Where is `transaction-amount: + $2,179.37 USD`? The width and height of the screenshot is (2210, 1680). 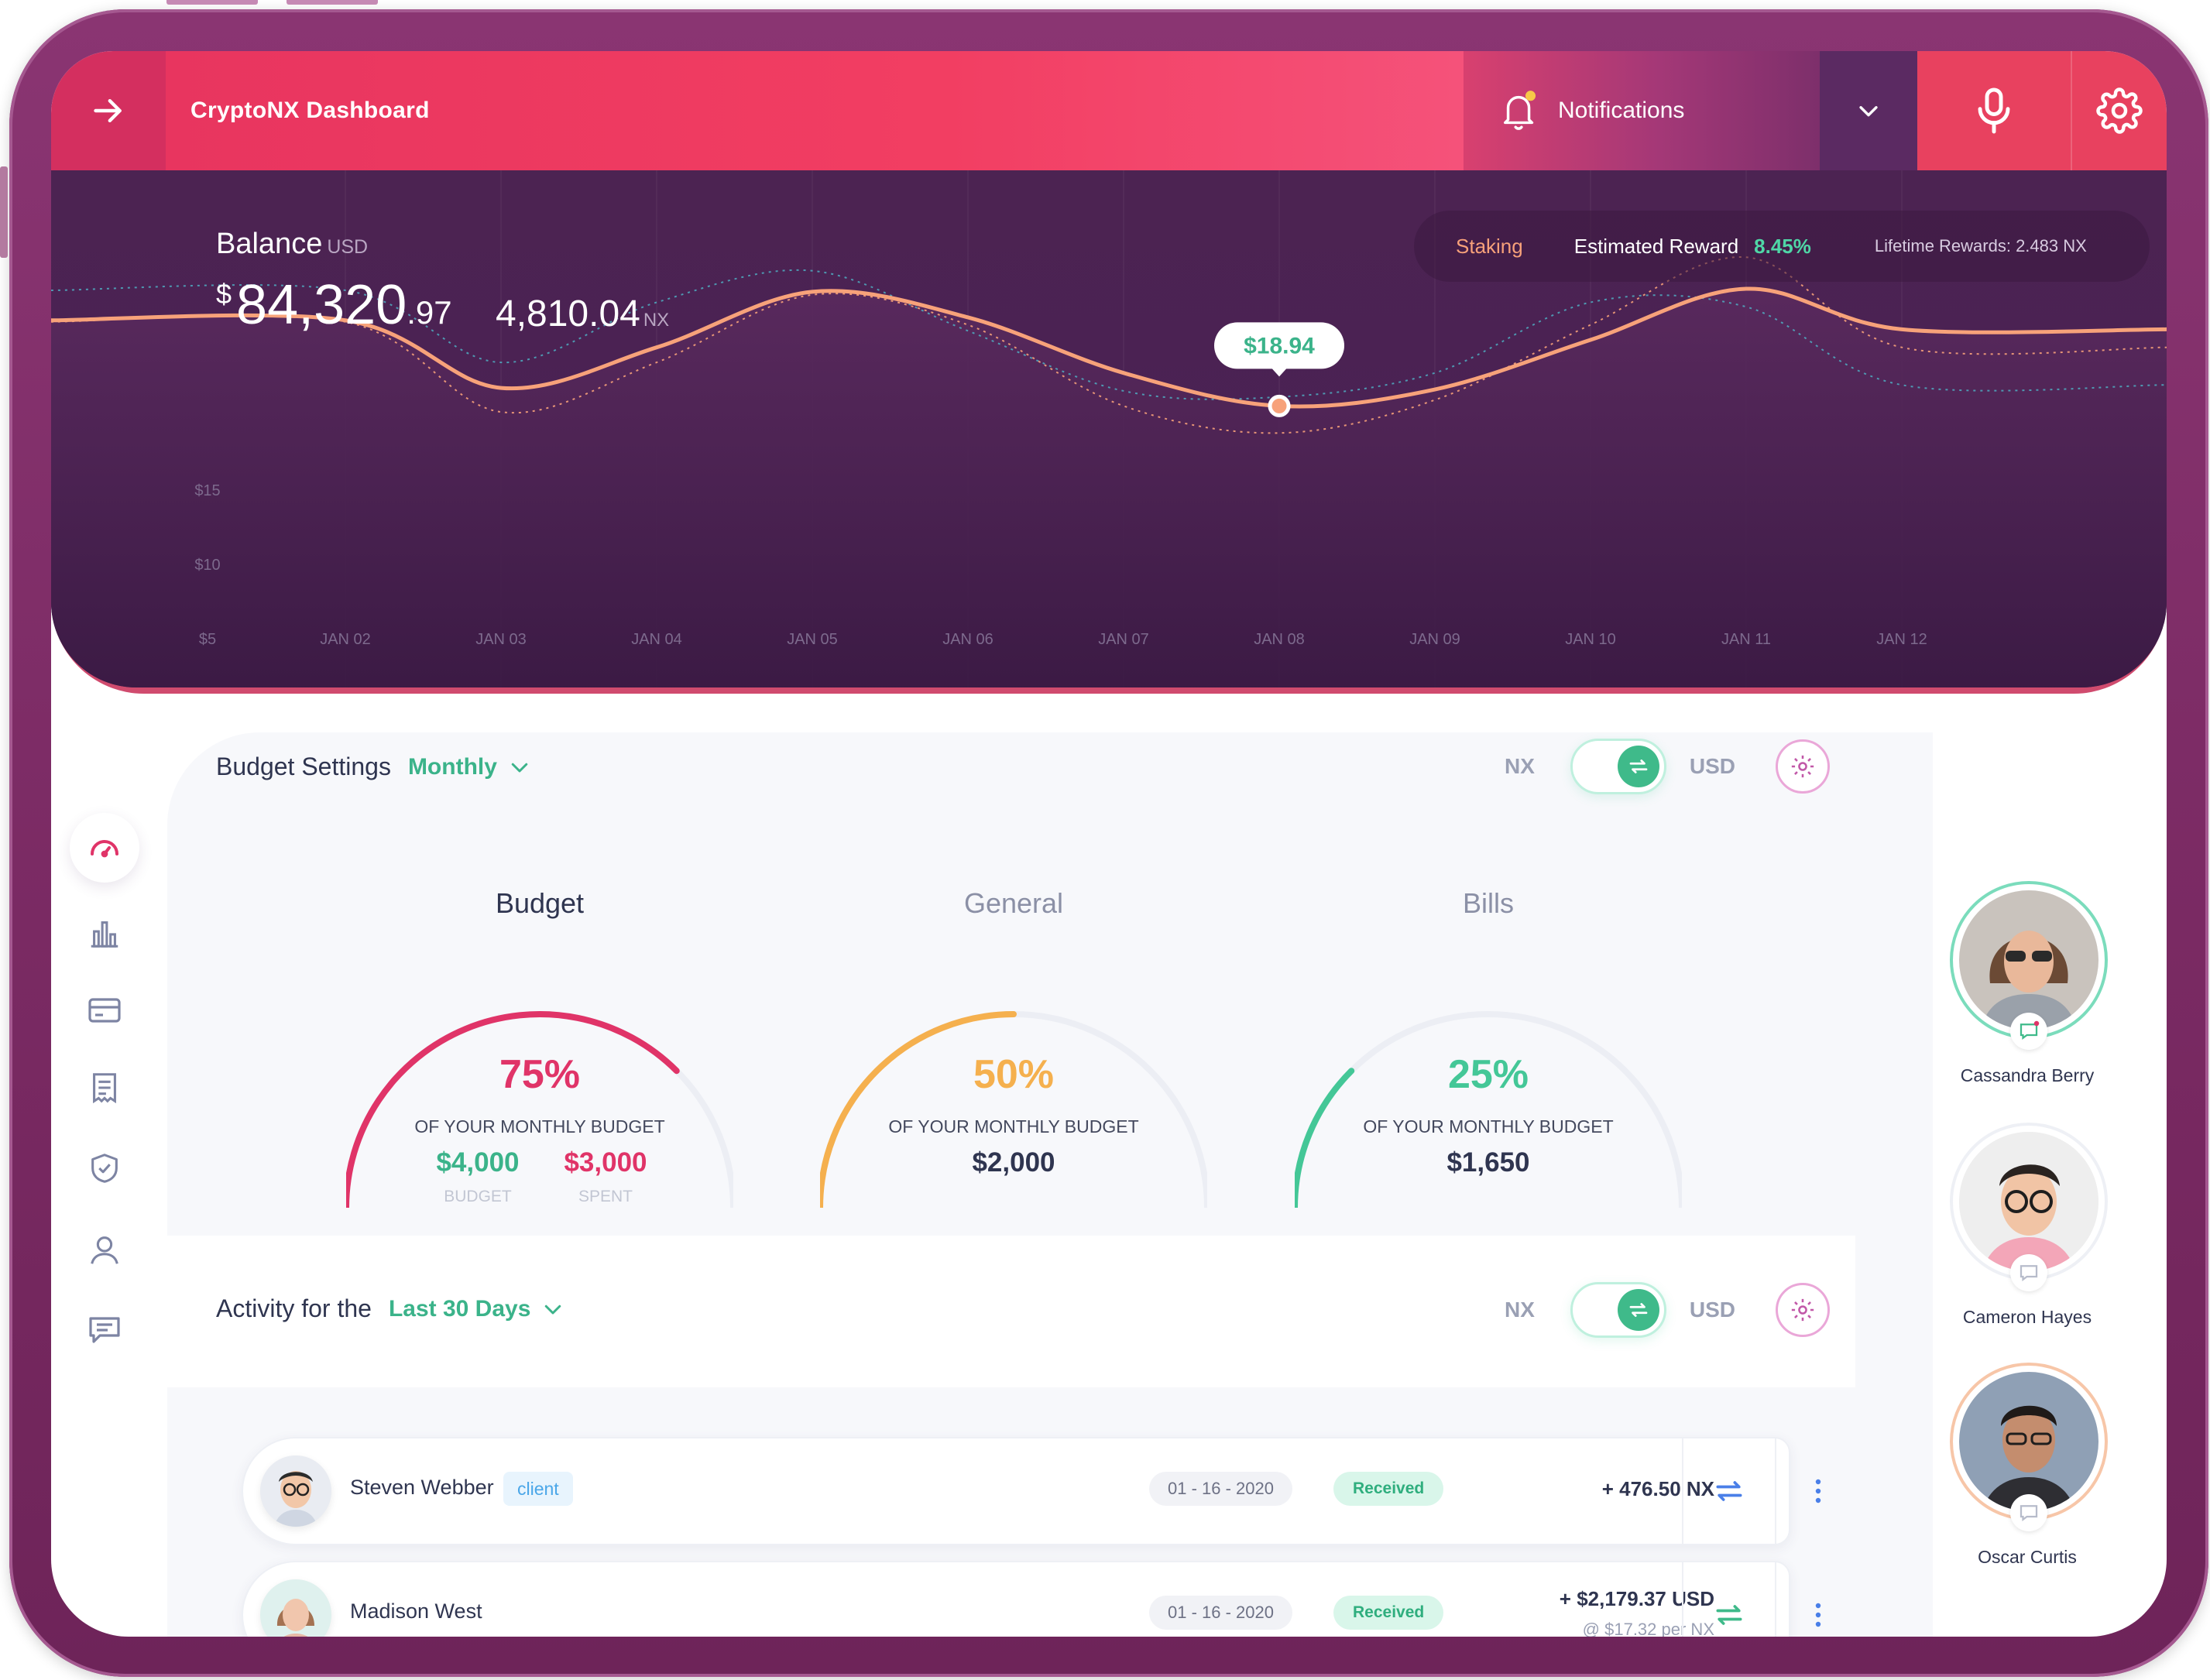 transaction-amount: + $2,179.37 USD is located at coordinates (1636, 1599).